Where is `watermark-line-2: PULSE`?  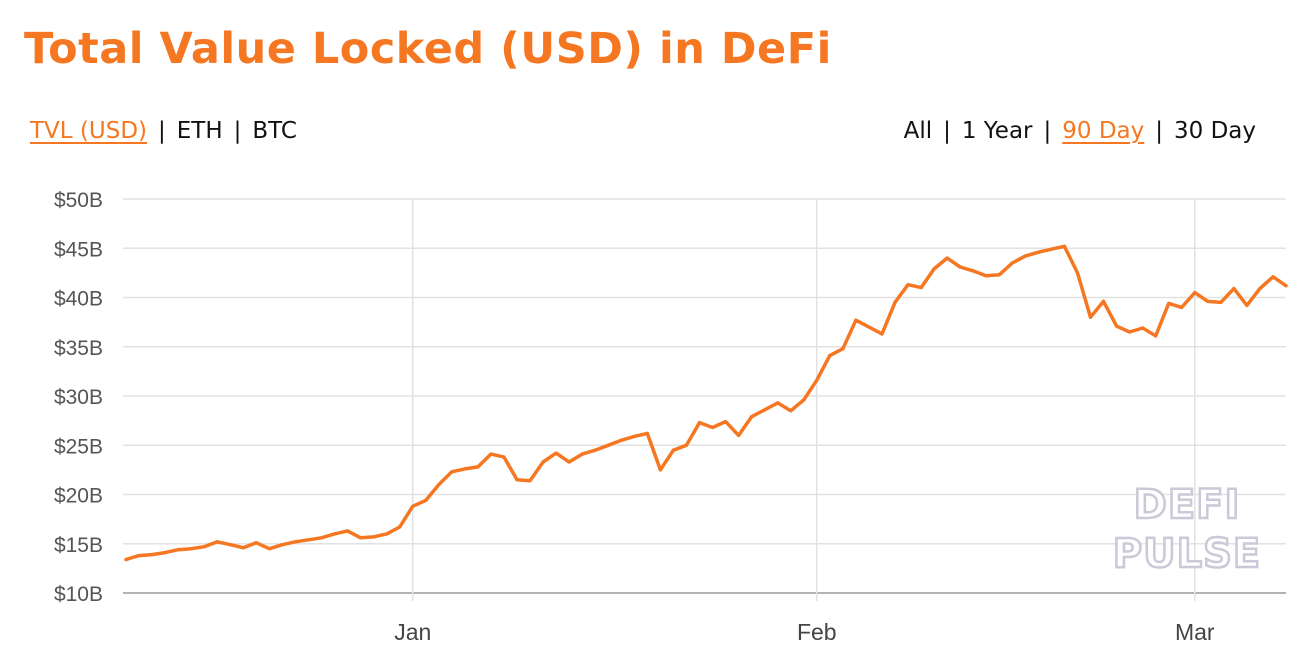
watermark-line-2: PULSE is located at coordinates (1187, 554).